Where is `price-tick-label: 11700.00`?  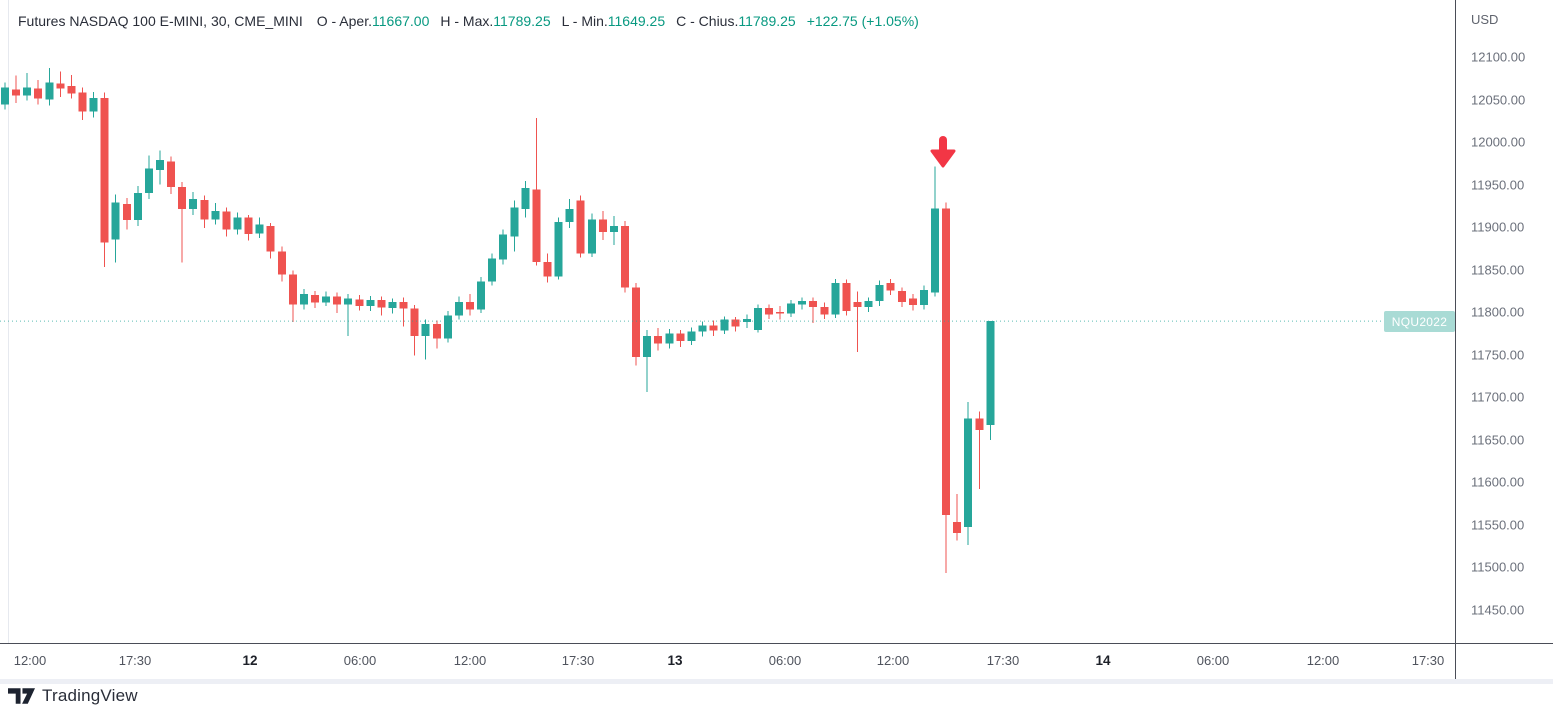
price-tick-label: 11700.00 is located at coordinates (1498, 397).